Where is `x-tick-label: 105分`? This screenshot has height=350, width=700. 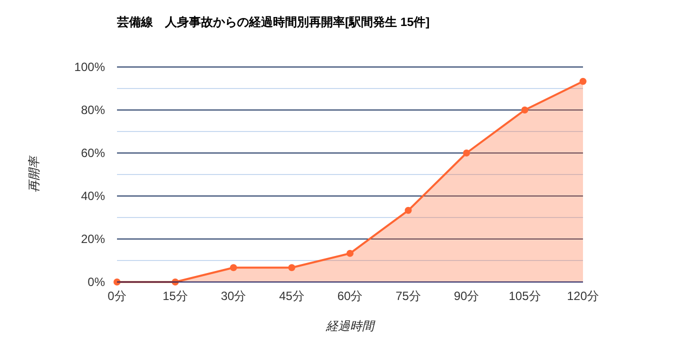
x-tick-label: 105分 is located at coordinates (524, 296).